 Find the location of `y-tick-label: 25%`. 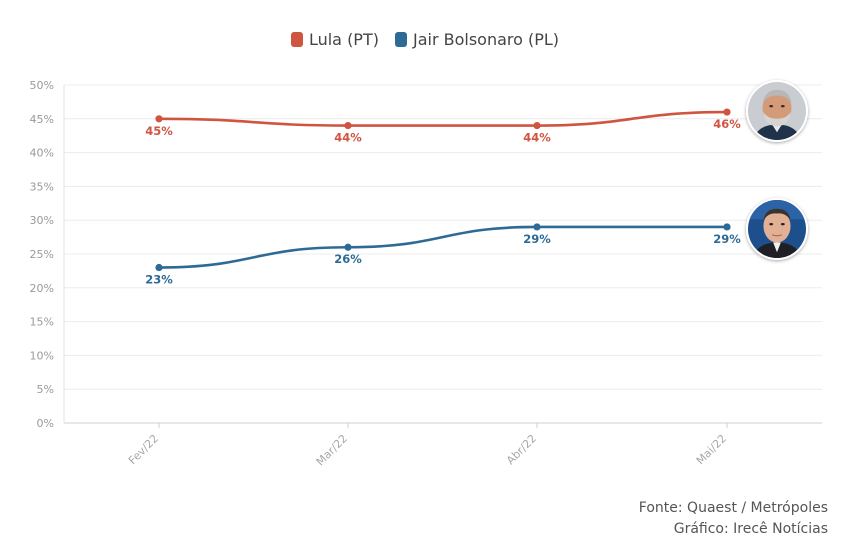

y-tick-label: 25% is located at coordinates (42, 254).